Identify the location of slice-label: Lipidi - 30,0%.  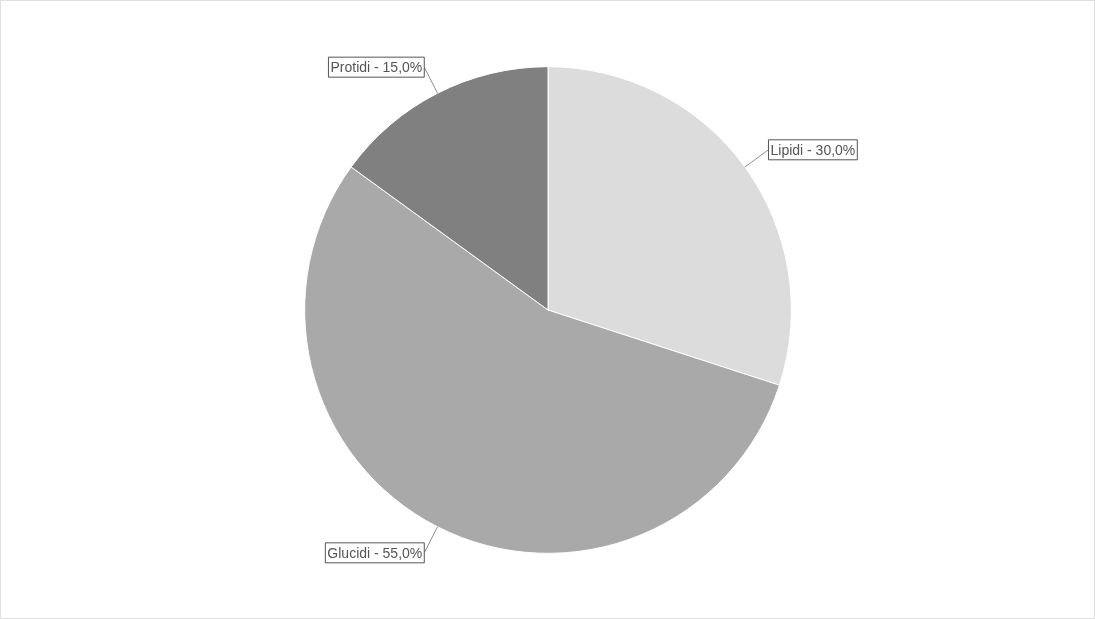
(813, 149).